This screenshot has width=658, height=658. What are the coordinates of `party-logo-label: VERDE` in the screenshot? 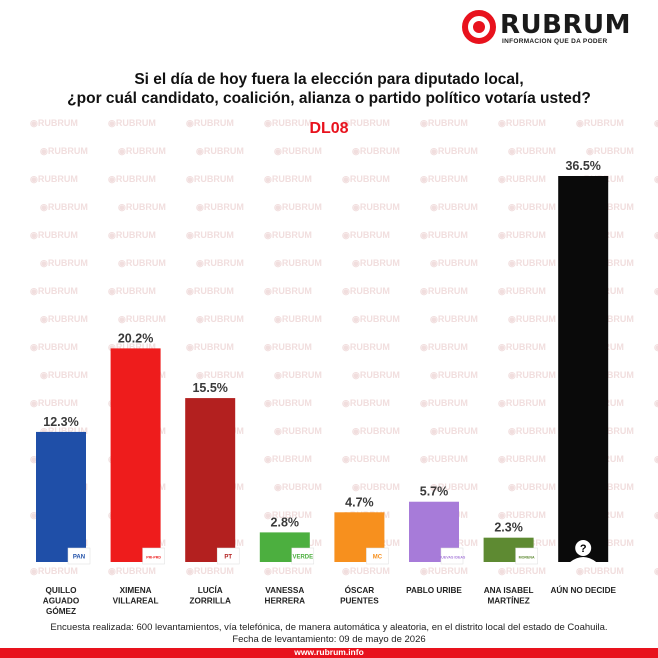 It's located at (302, 558).